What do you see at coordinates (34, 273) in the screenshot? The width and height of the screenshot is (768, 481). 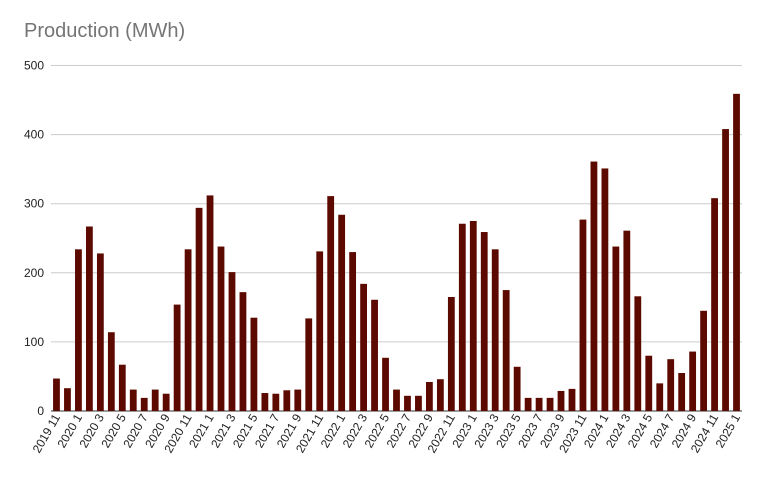 I see `y-tick-label: 200` at bounding box center [34, 273].